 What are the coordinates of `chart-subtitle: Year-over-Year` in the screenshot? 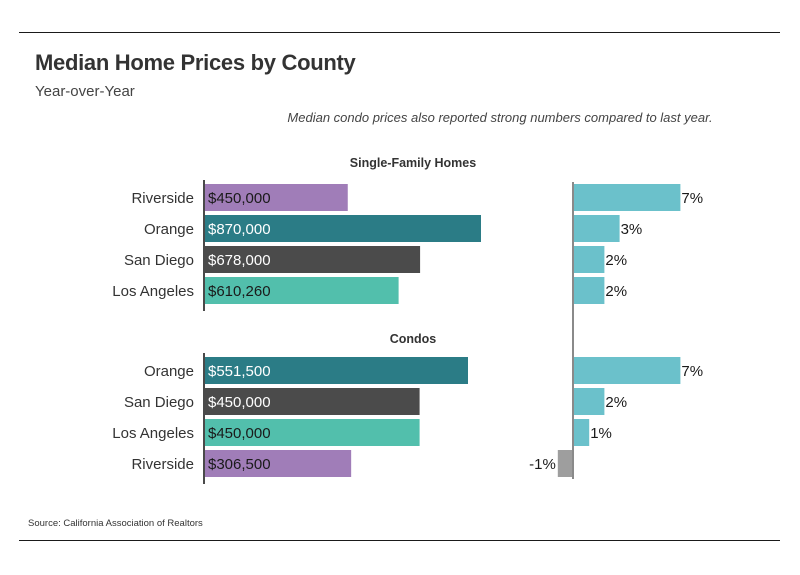 It's located at (85, 91).